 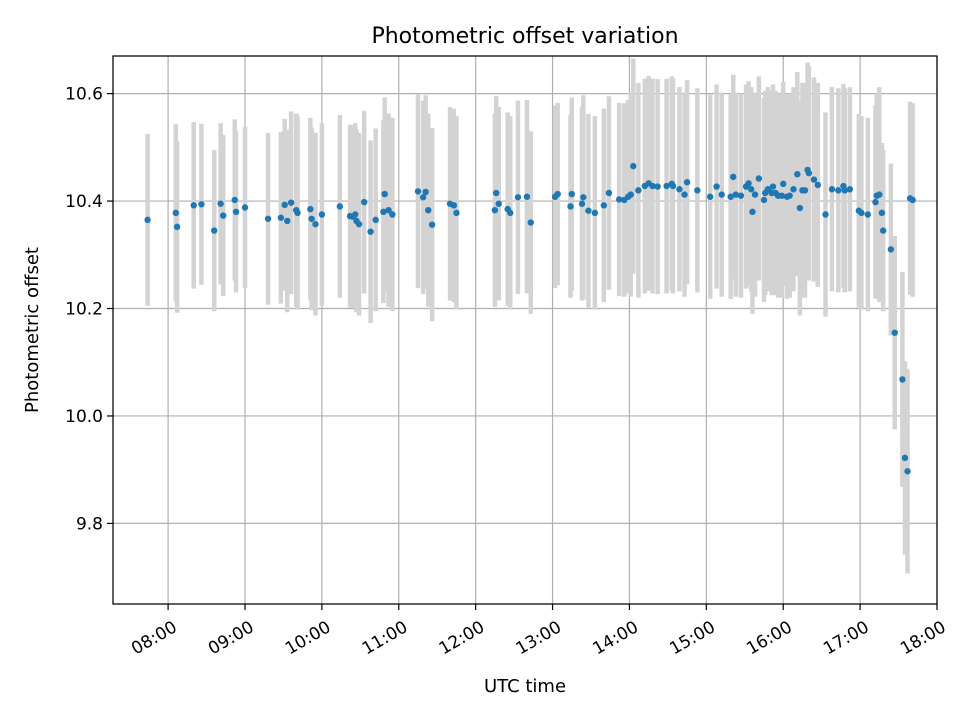 I want to click on y-tick-label: 9.8, so click(x=89, y=524).